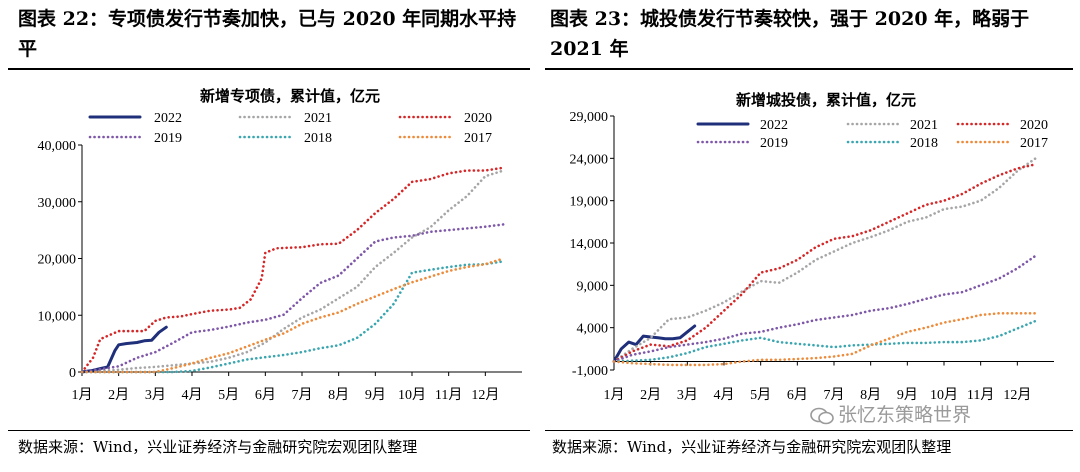 This screenshot has height=472, width=1080. I want to click on source-divider-right, so click(809, 430).